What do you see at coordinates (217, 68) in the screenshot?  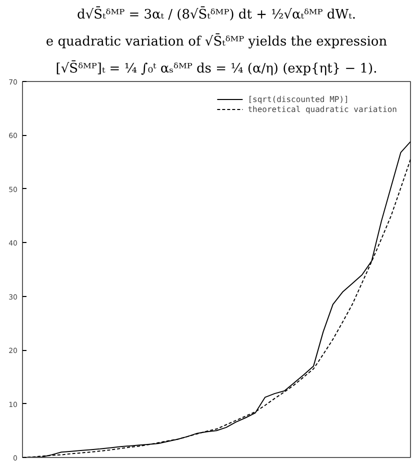 I see `text: [√S̄ᵟᴹᴾ]ₜ = ¼ ∫₀ᵗ αₛᵟᴹᴾ ds = ¼ (α/η) (exp{ηt} − 1).` at bounding box center [217, 68].